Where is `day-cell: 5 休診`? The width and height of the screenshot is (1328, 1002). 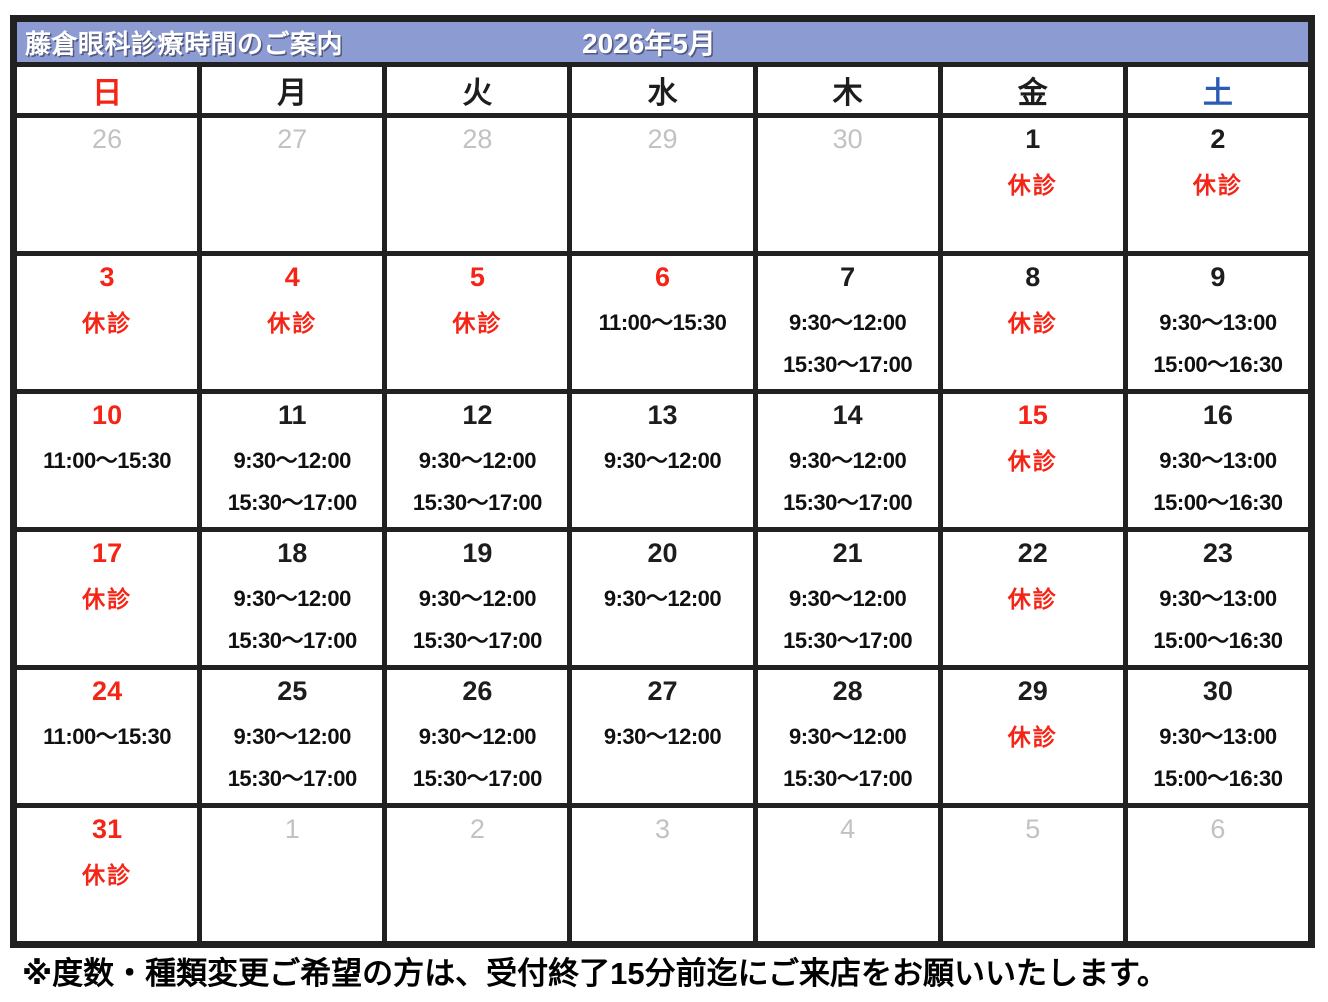 day-cell: 5 休診 is located at coordinates (477, 322).